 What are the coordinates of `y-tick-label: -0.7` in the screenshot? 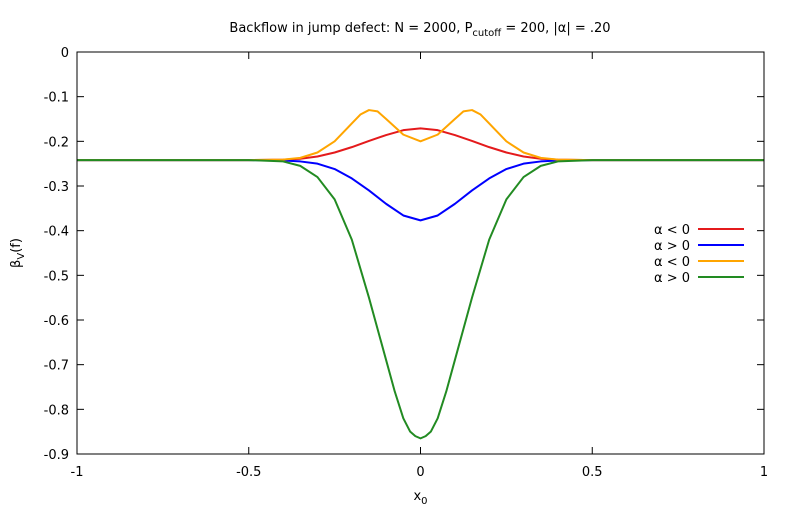 It's located at (56, 366).